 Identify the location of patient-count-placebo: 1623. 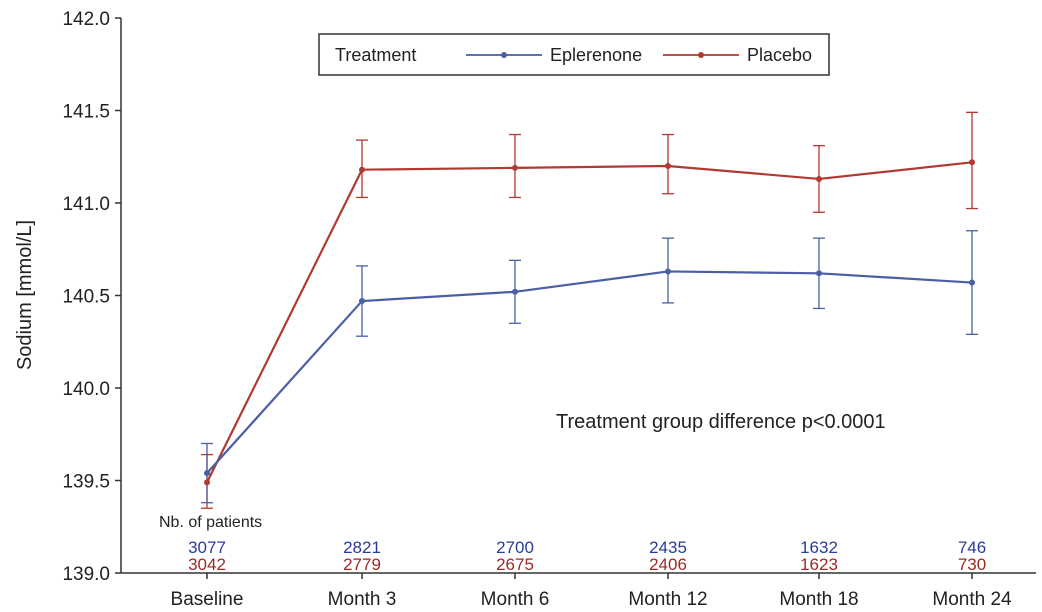
(819, 564).